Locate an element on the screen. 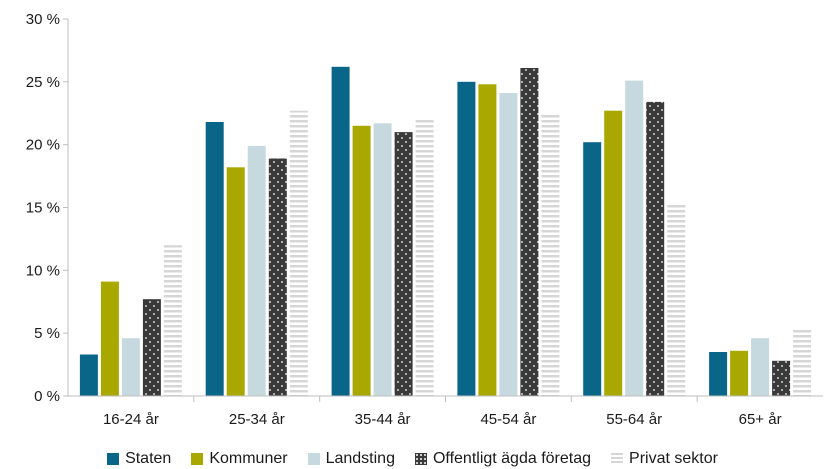  y-tick-label: 0 % is located at coordinates (47, 396).